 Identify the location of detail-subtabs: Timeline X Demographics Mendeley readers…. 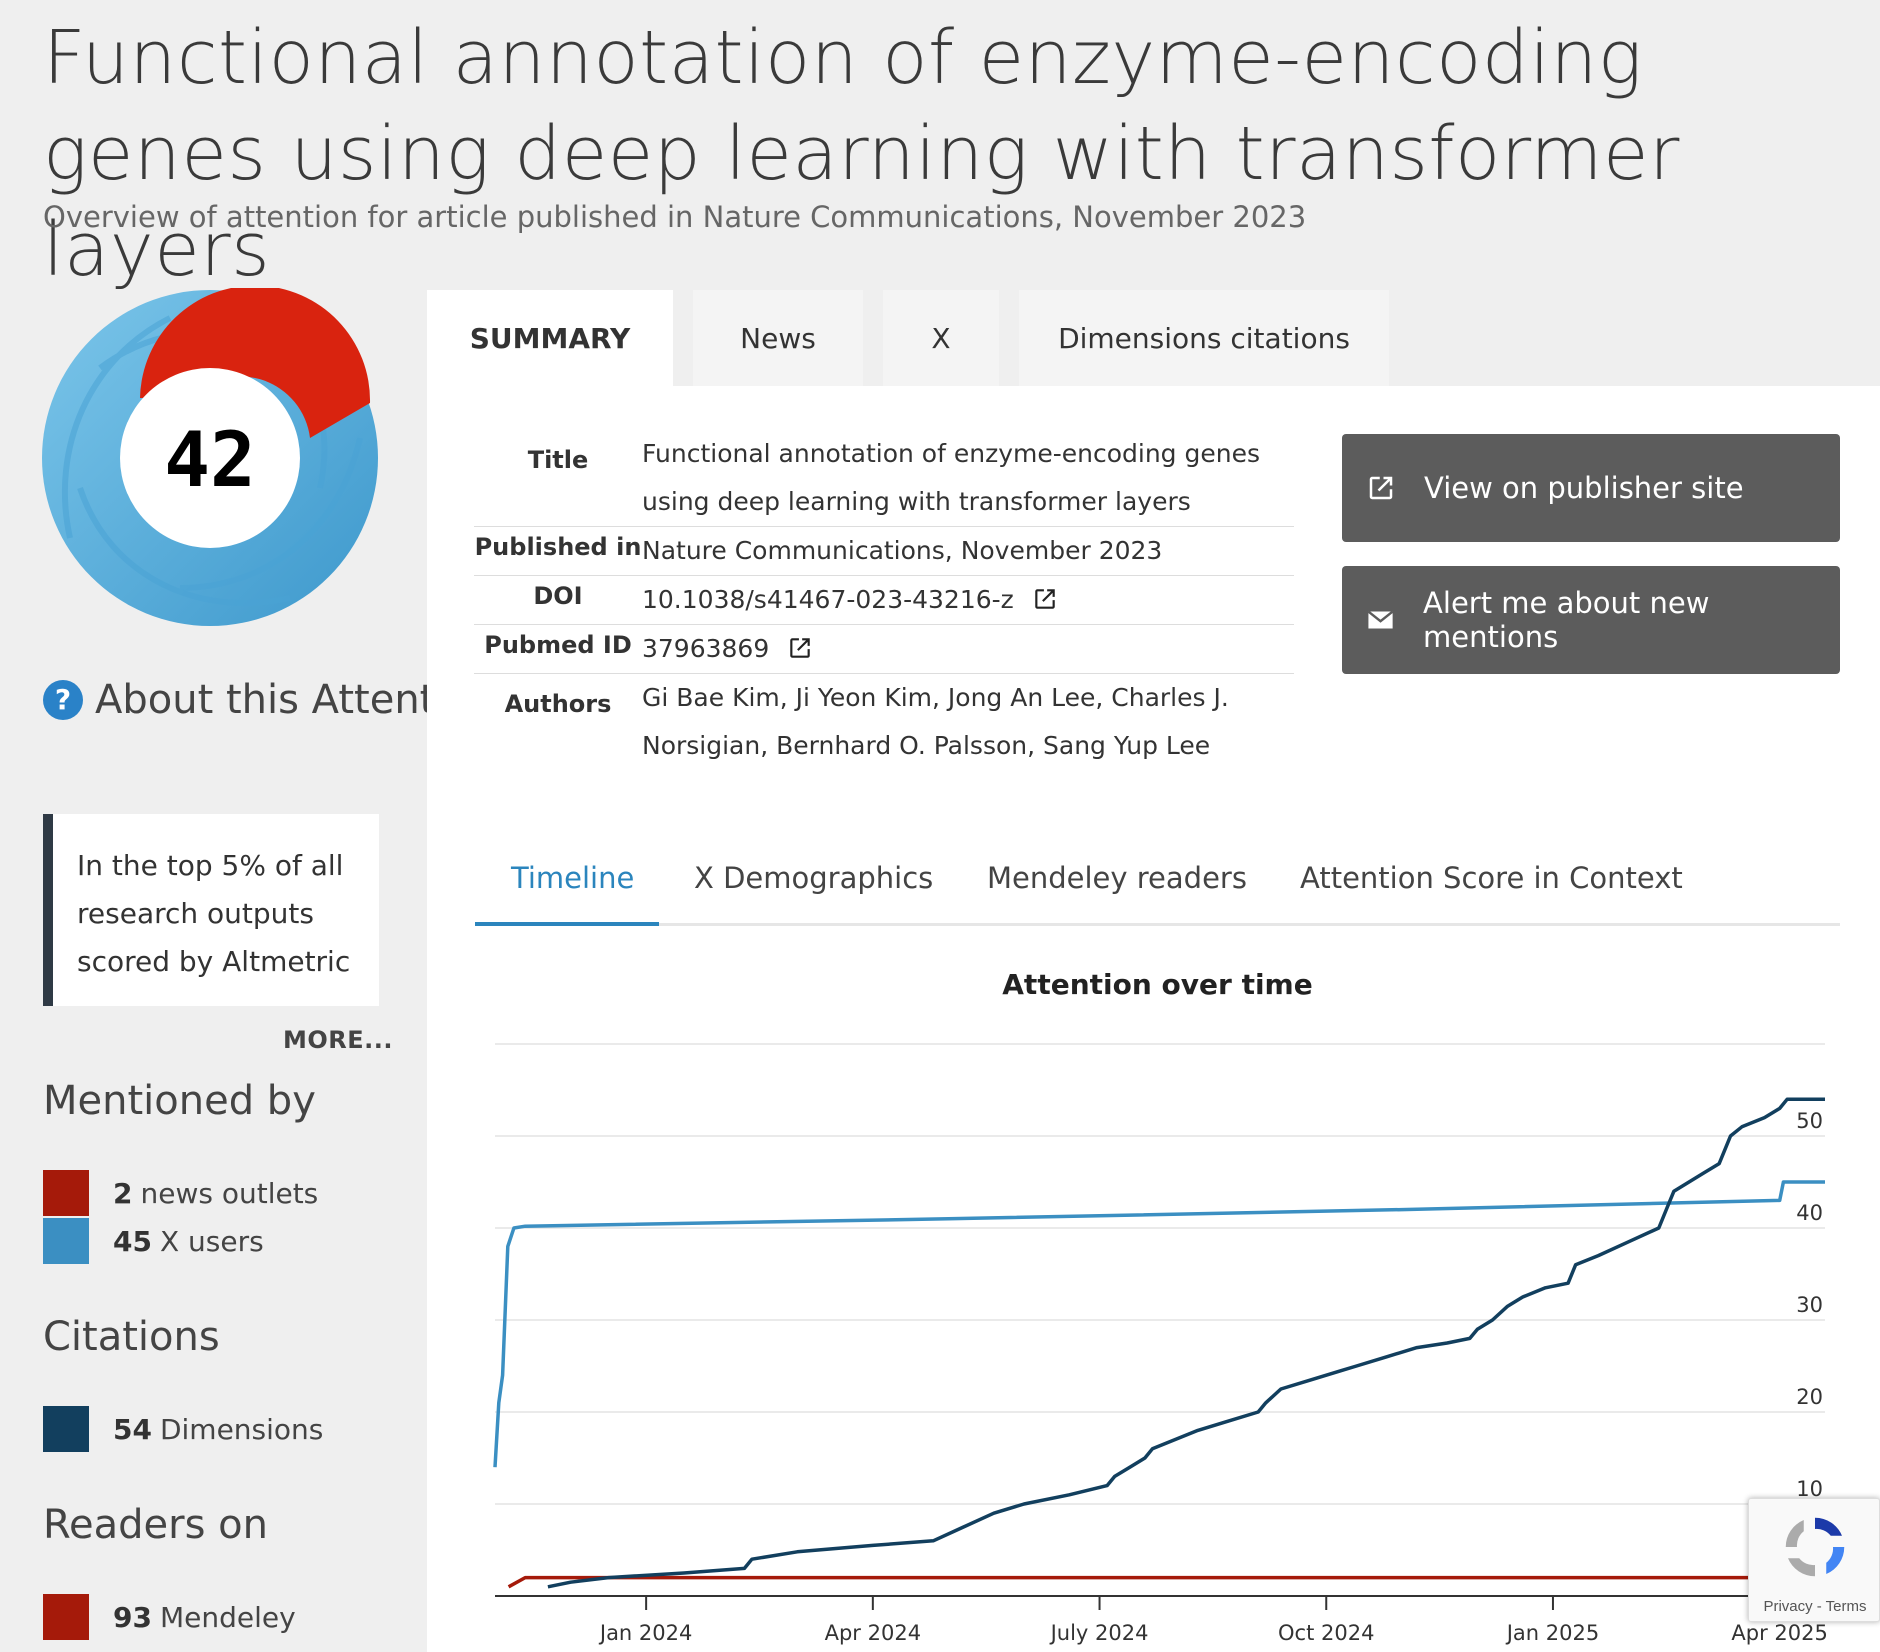
(1157, 878).